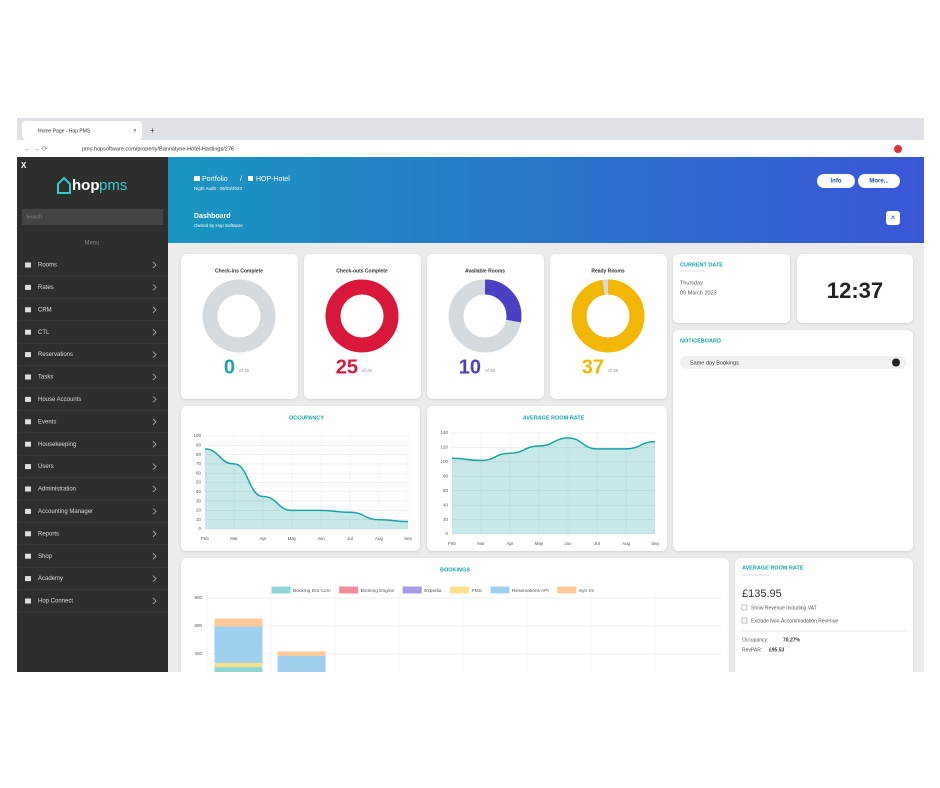 Image resolution: width=940 pixels, height=788 pixels. I want to click on close-button: X, so click(24, 165).